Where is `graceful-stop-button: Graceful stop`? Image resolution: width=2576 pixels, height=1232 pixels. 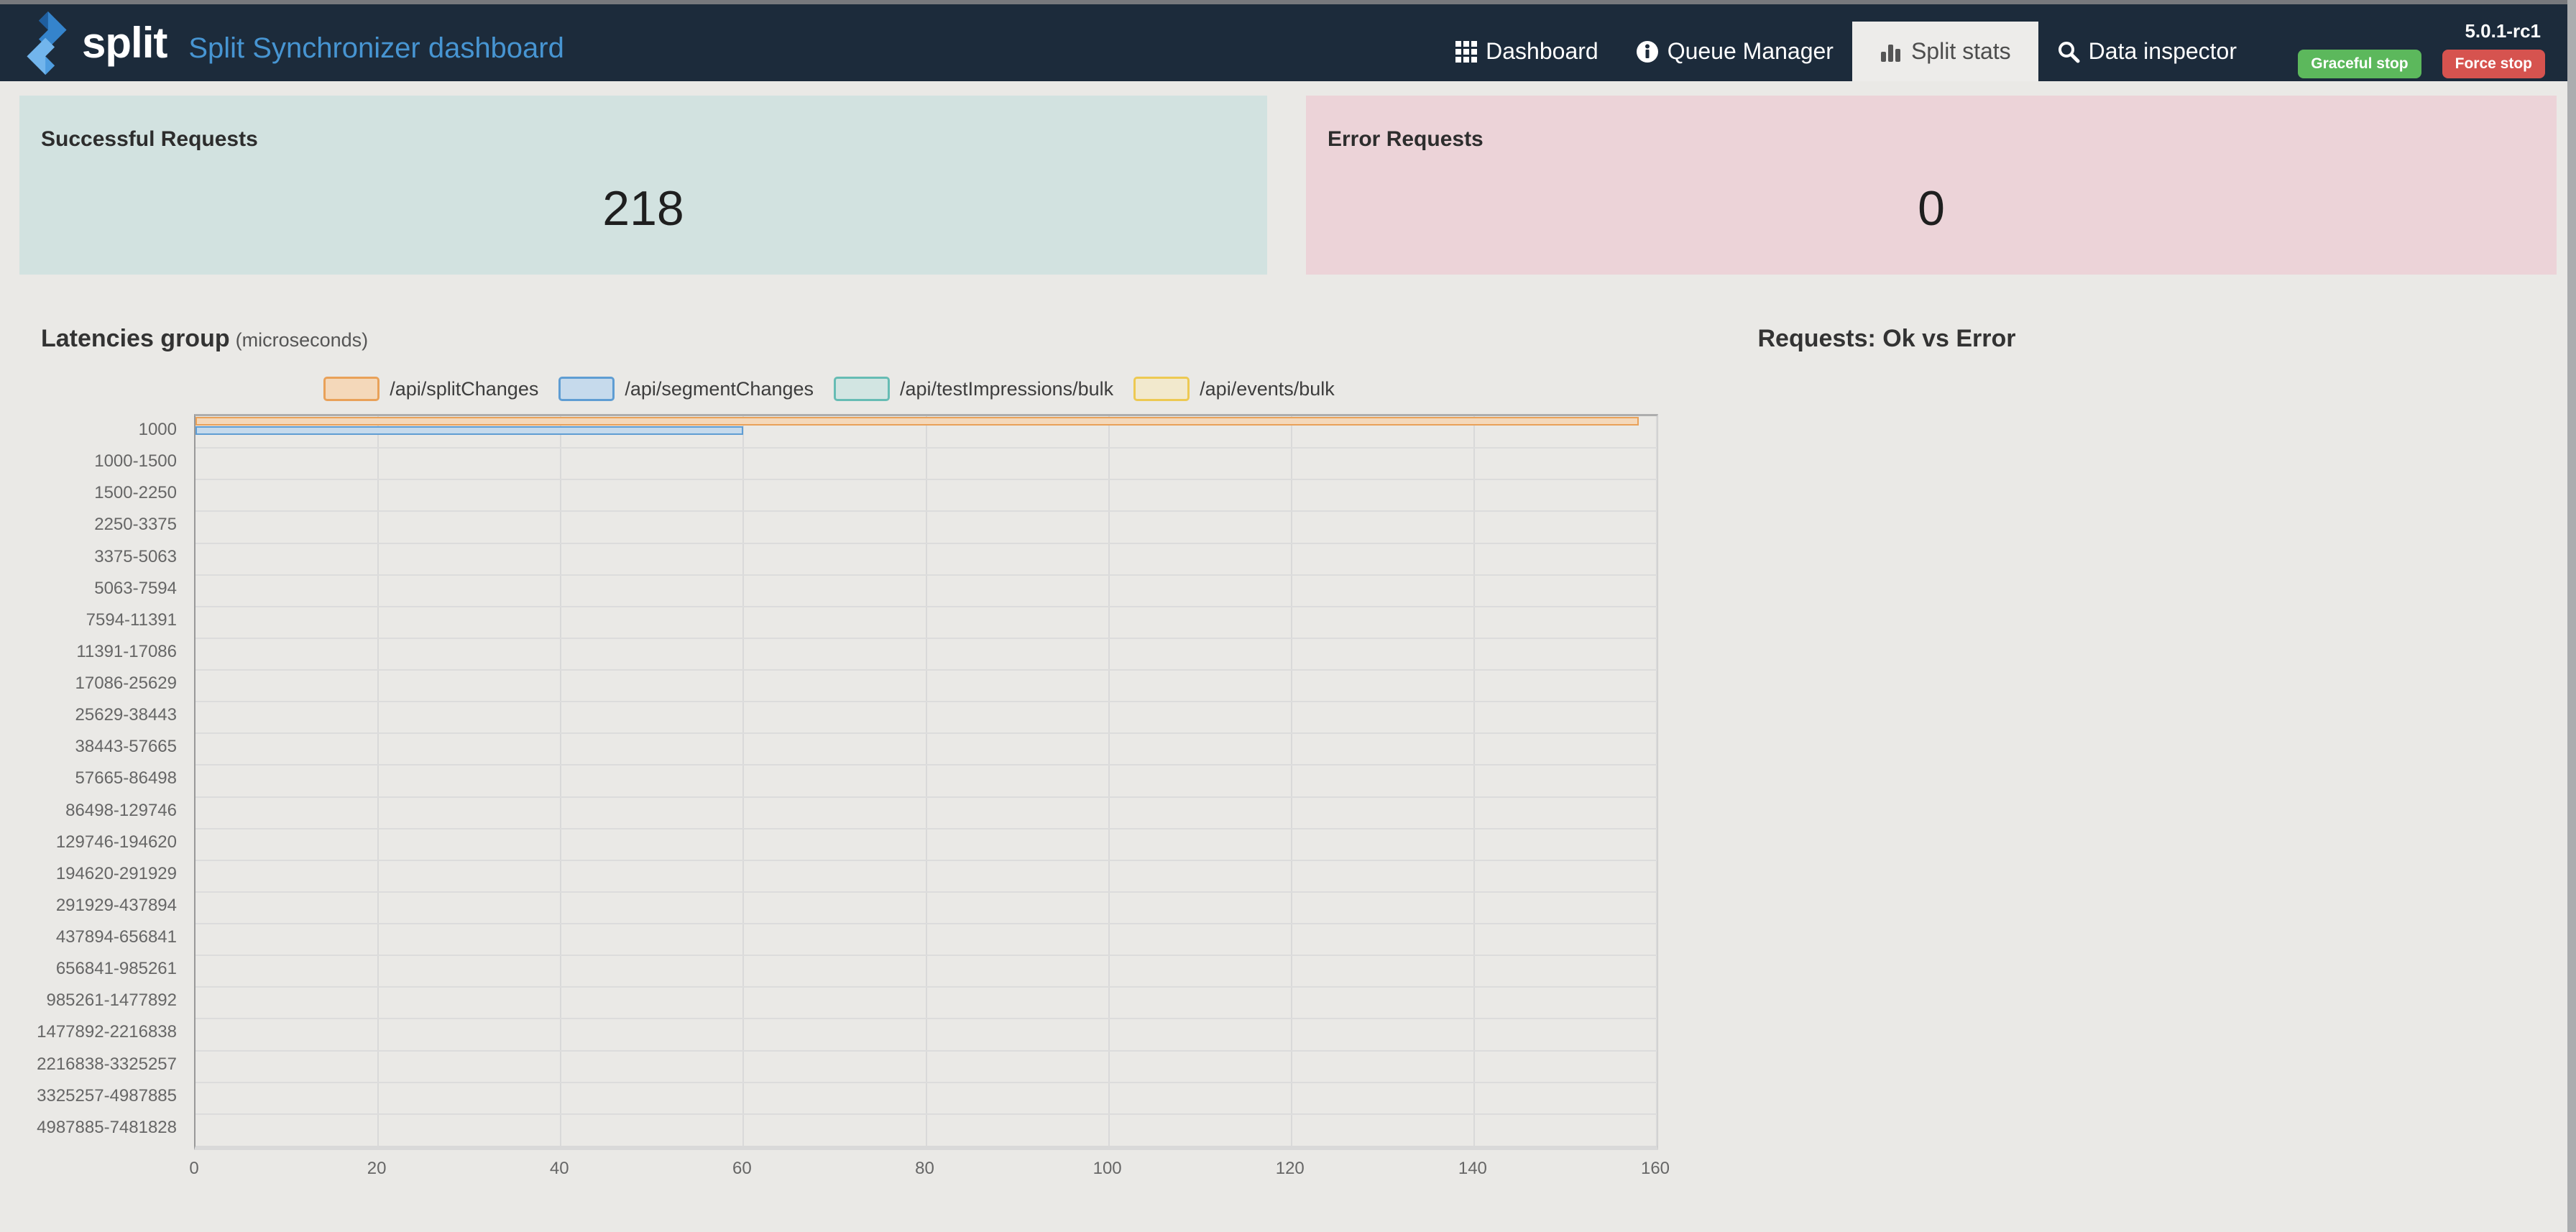 graceful-stop-button: Graceful stop is located at coordinates (2359, 64).